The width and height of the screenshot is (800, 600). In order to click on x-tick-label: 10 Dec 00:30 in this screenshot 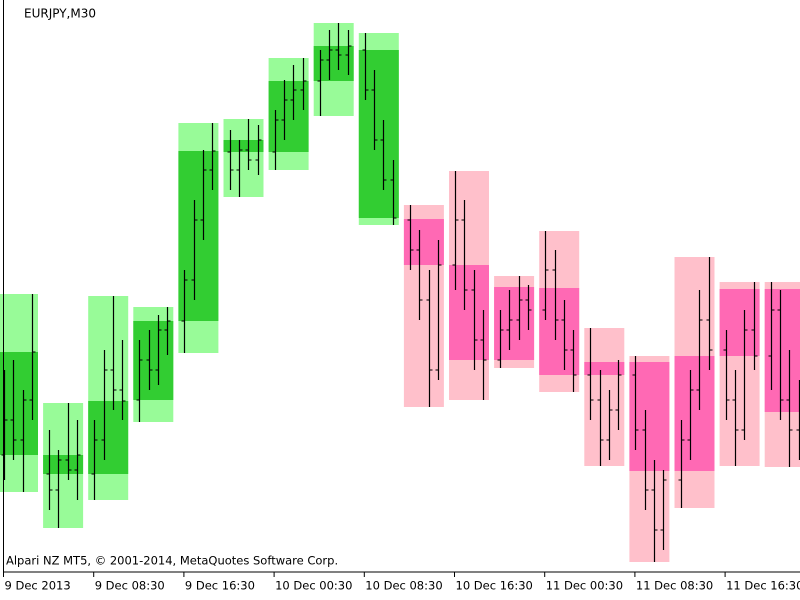, I will do `click(313, 586)`.